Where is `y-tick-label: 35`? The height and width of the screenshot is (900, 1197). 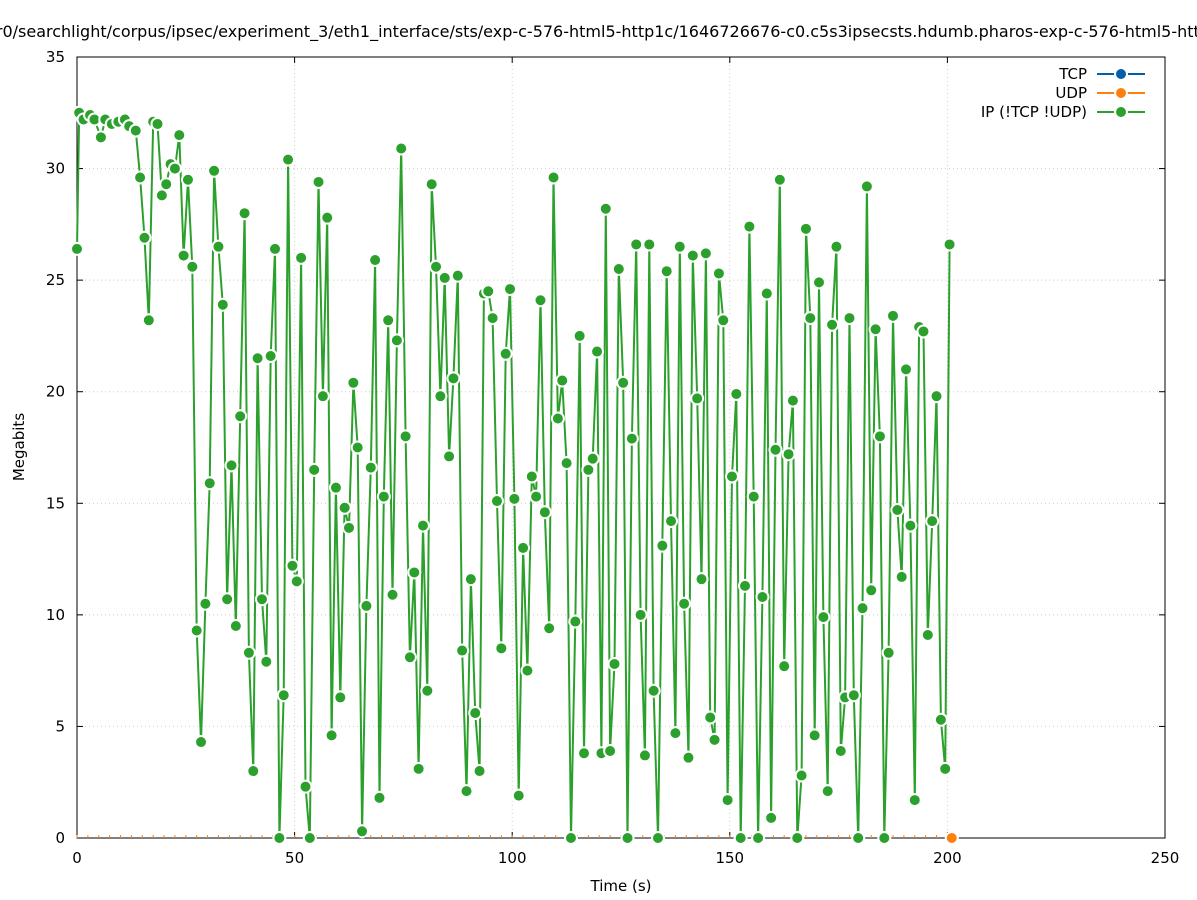 y-tick-label: 35 is located at coordinates (55, 57).